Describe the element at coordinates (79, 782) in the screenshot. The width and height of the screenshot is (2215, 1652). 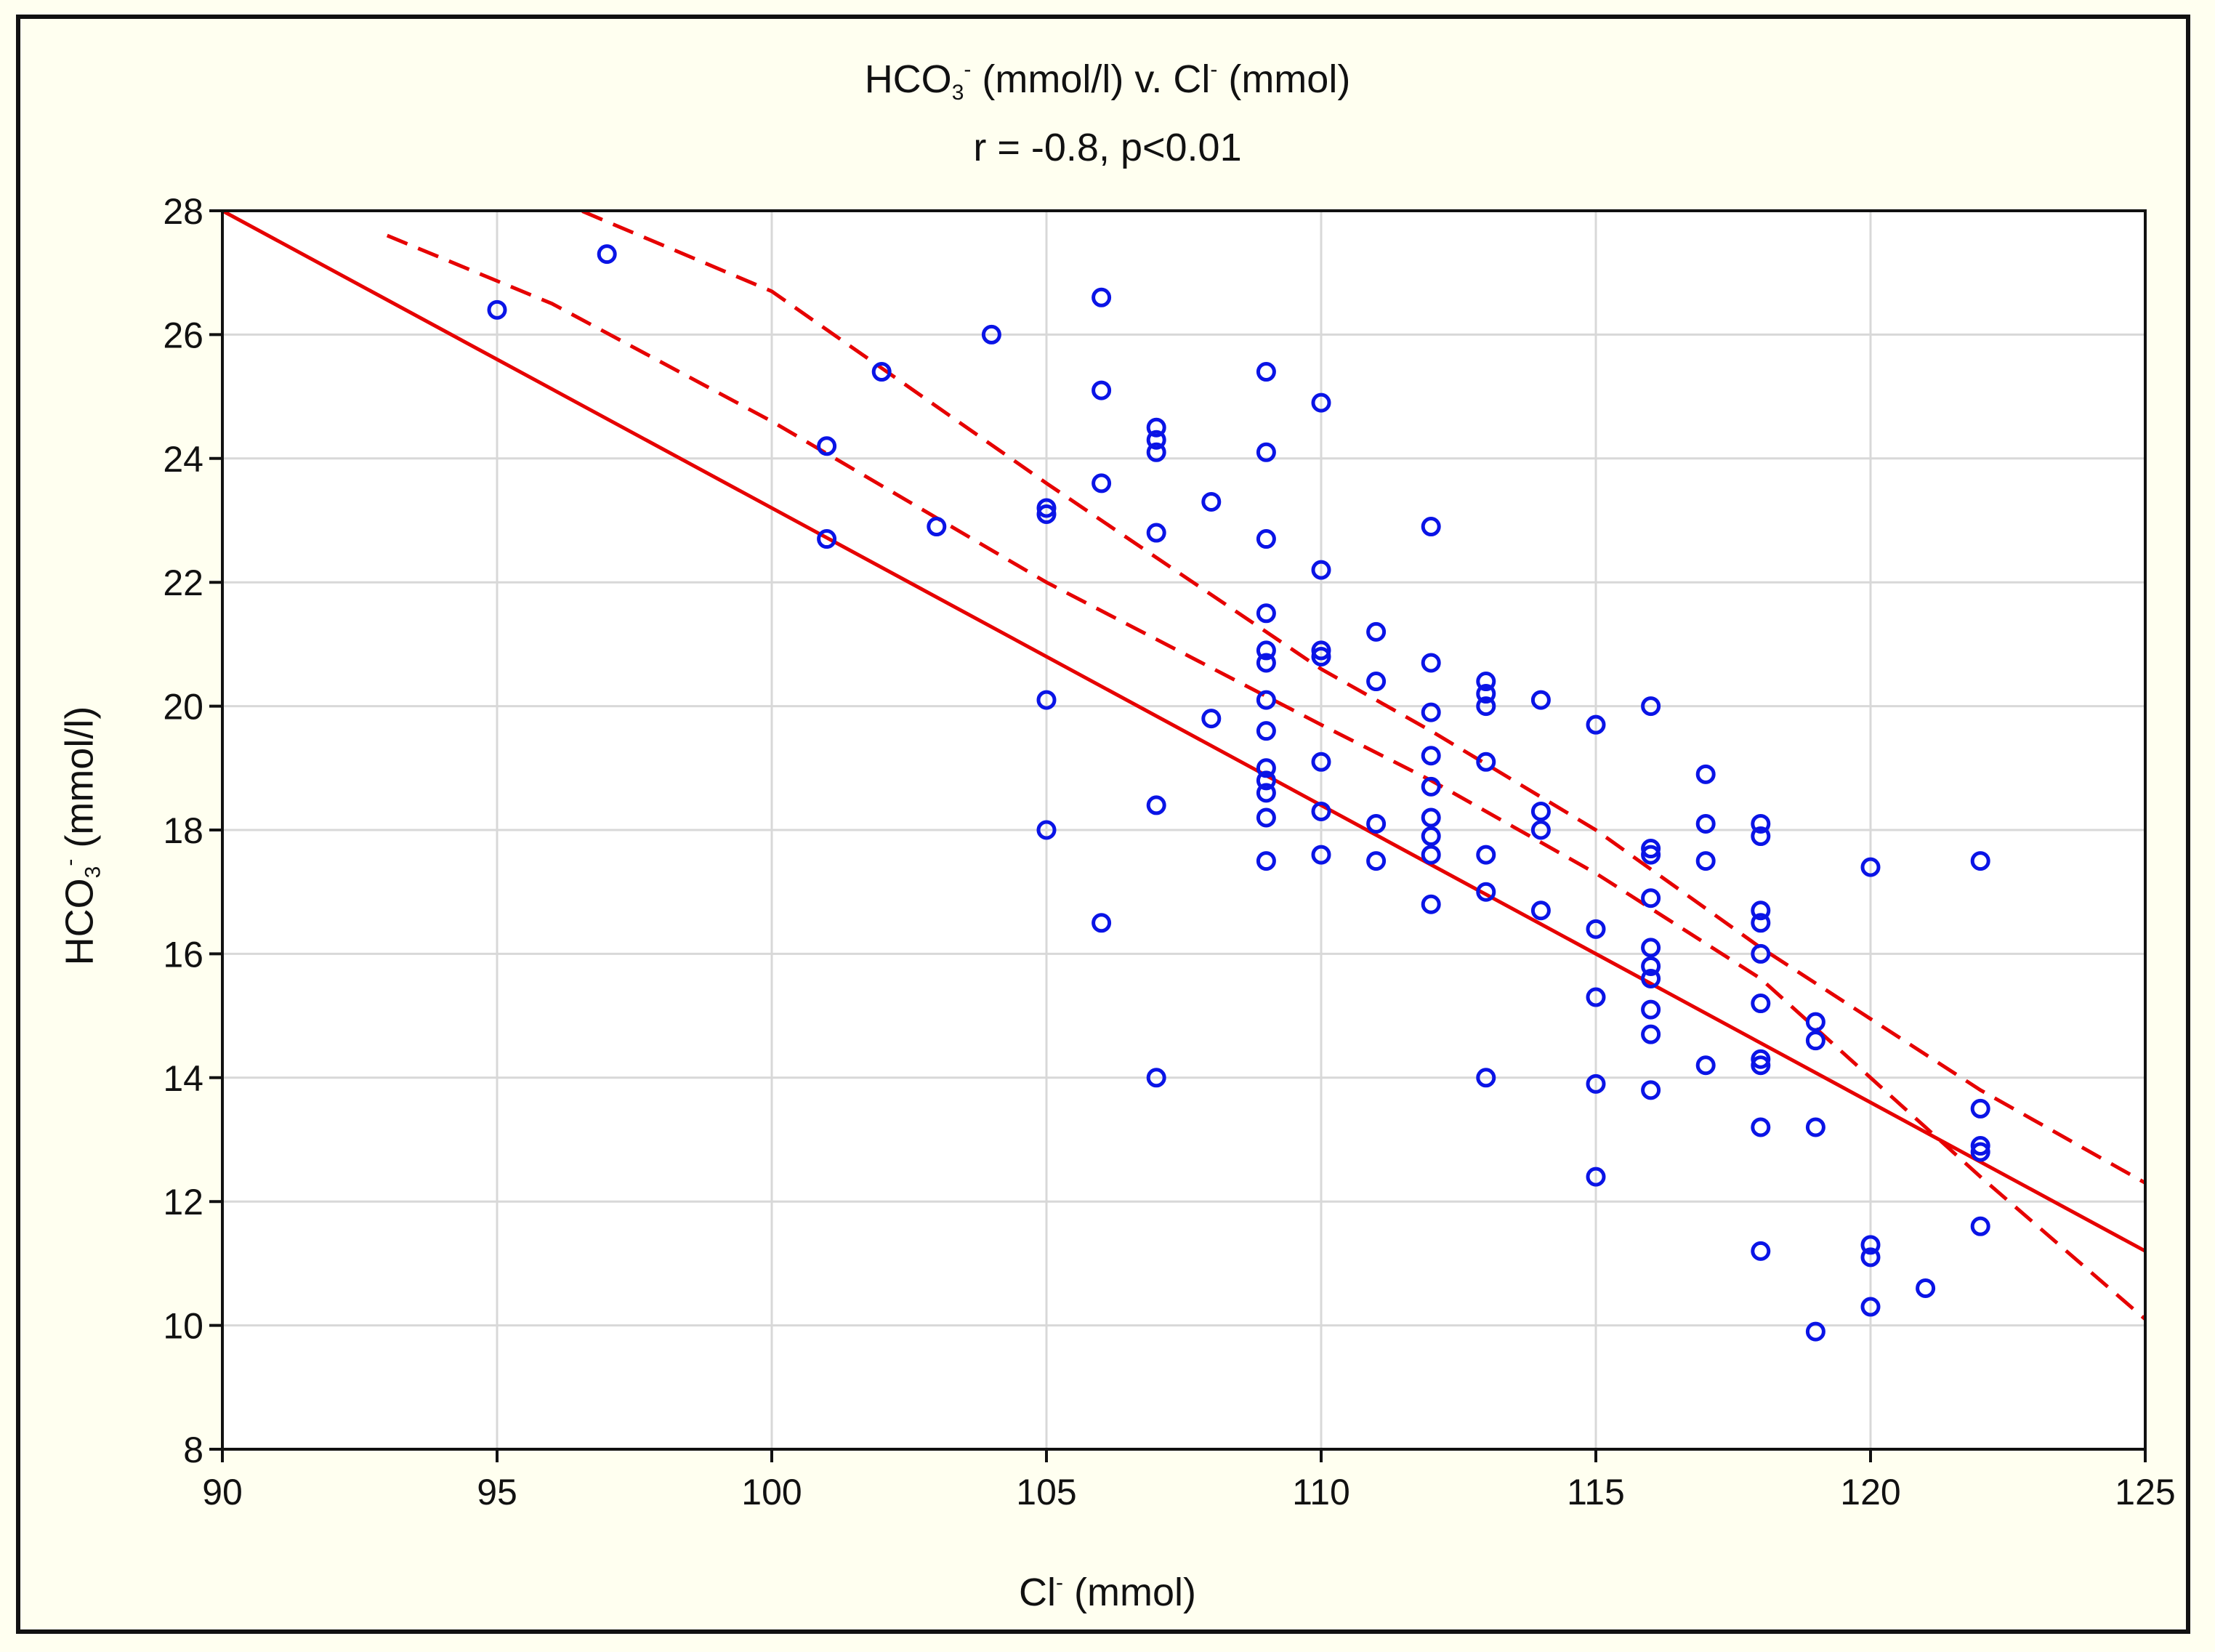
I see `ylabel-units: (mmol/l)` at that location.